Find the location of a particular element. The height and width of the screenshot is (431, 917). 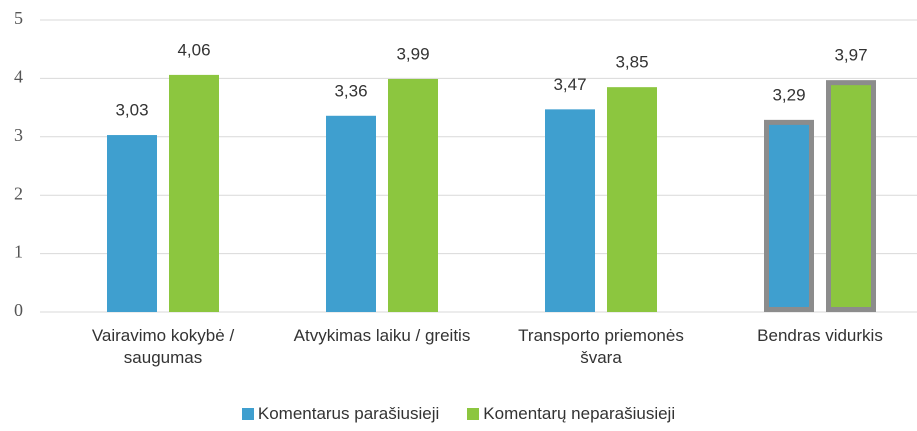

legend-item: Komentarus parašiusieji is located at coordinates (340, 414).